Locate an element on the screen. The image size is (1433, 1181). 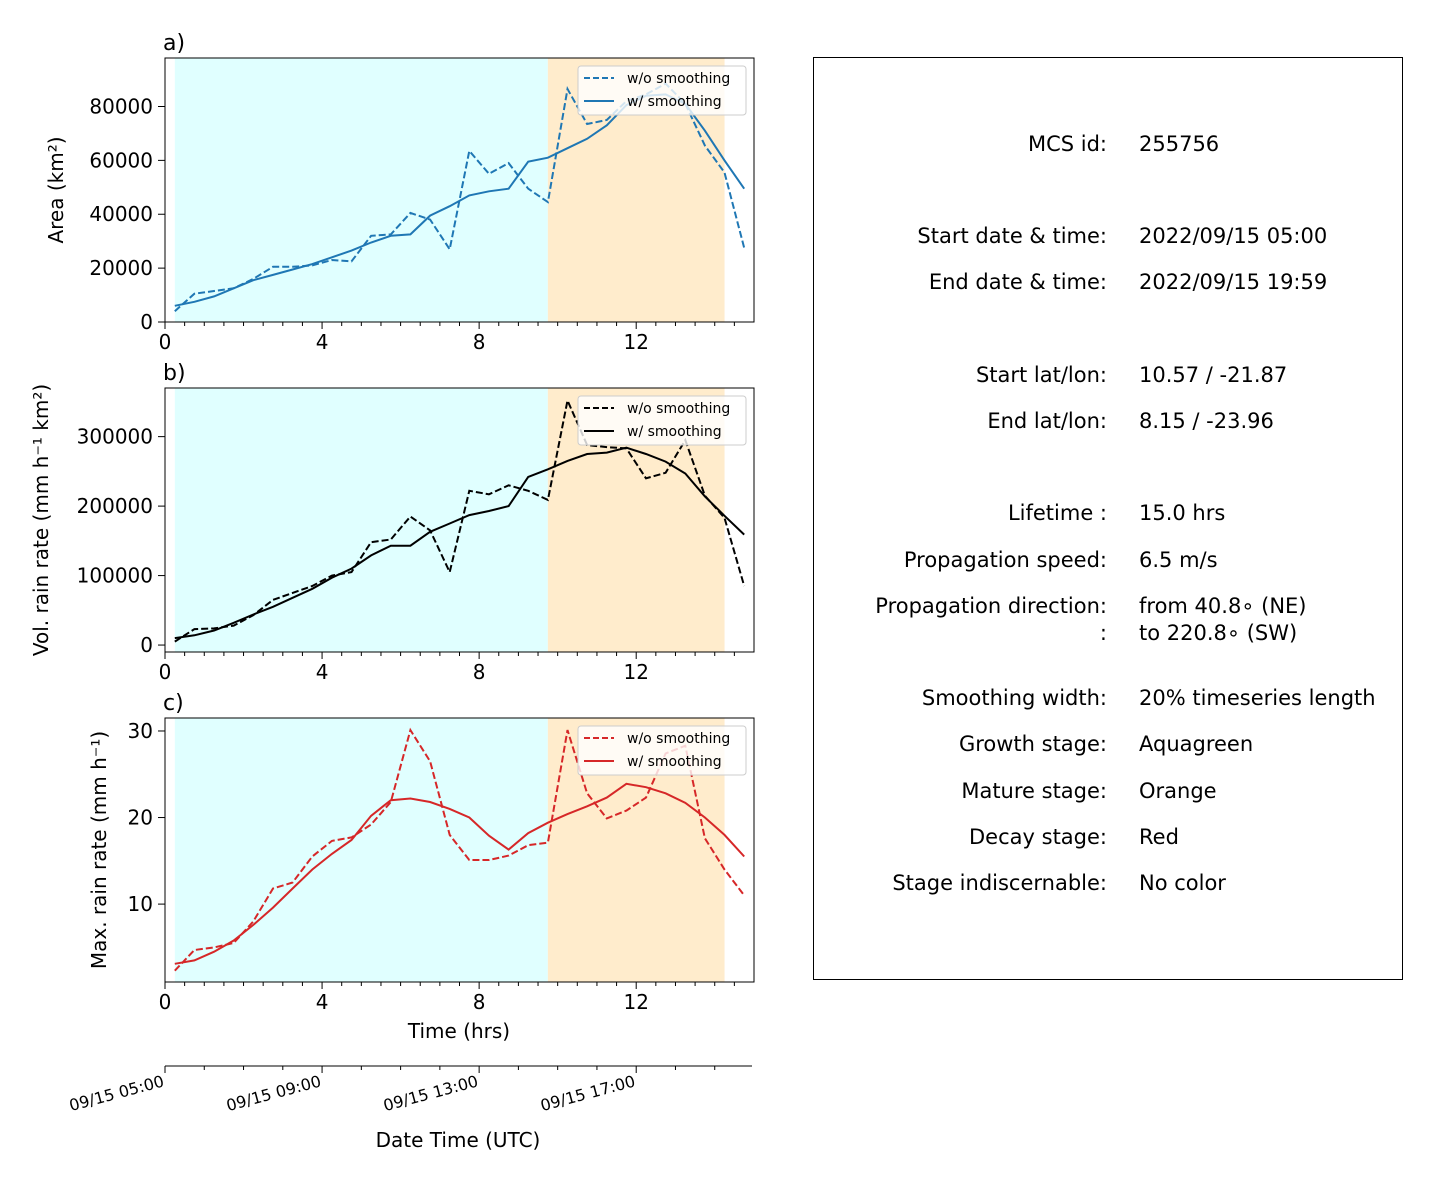
info-value: to 220.8∘ (SW) is located at coordinates (1218, 633).